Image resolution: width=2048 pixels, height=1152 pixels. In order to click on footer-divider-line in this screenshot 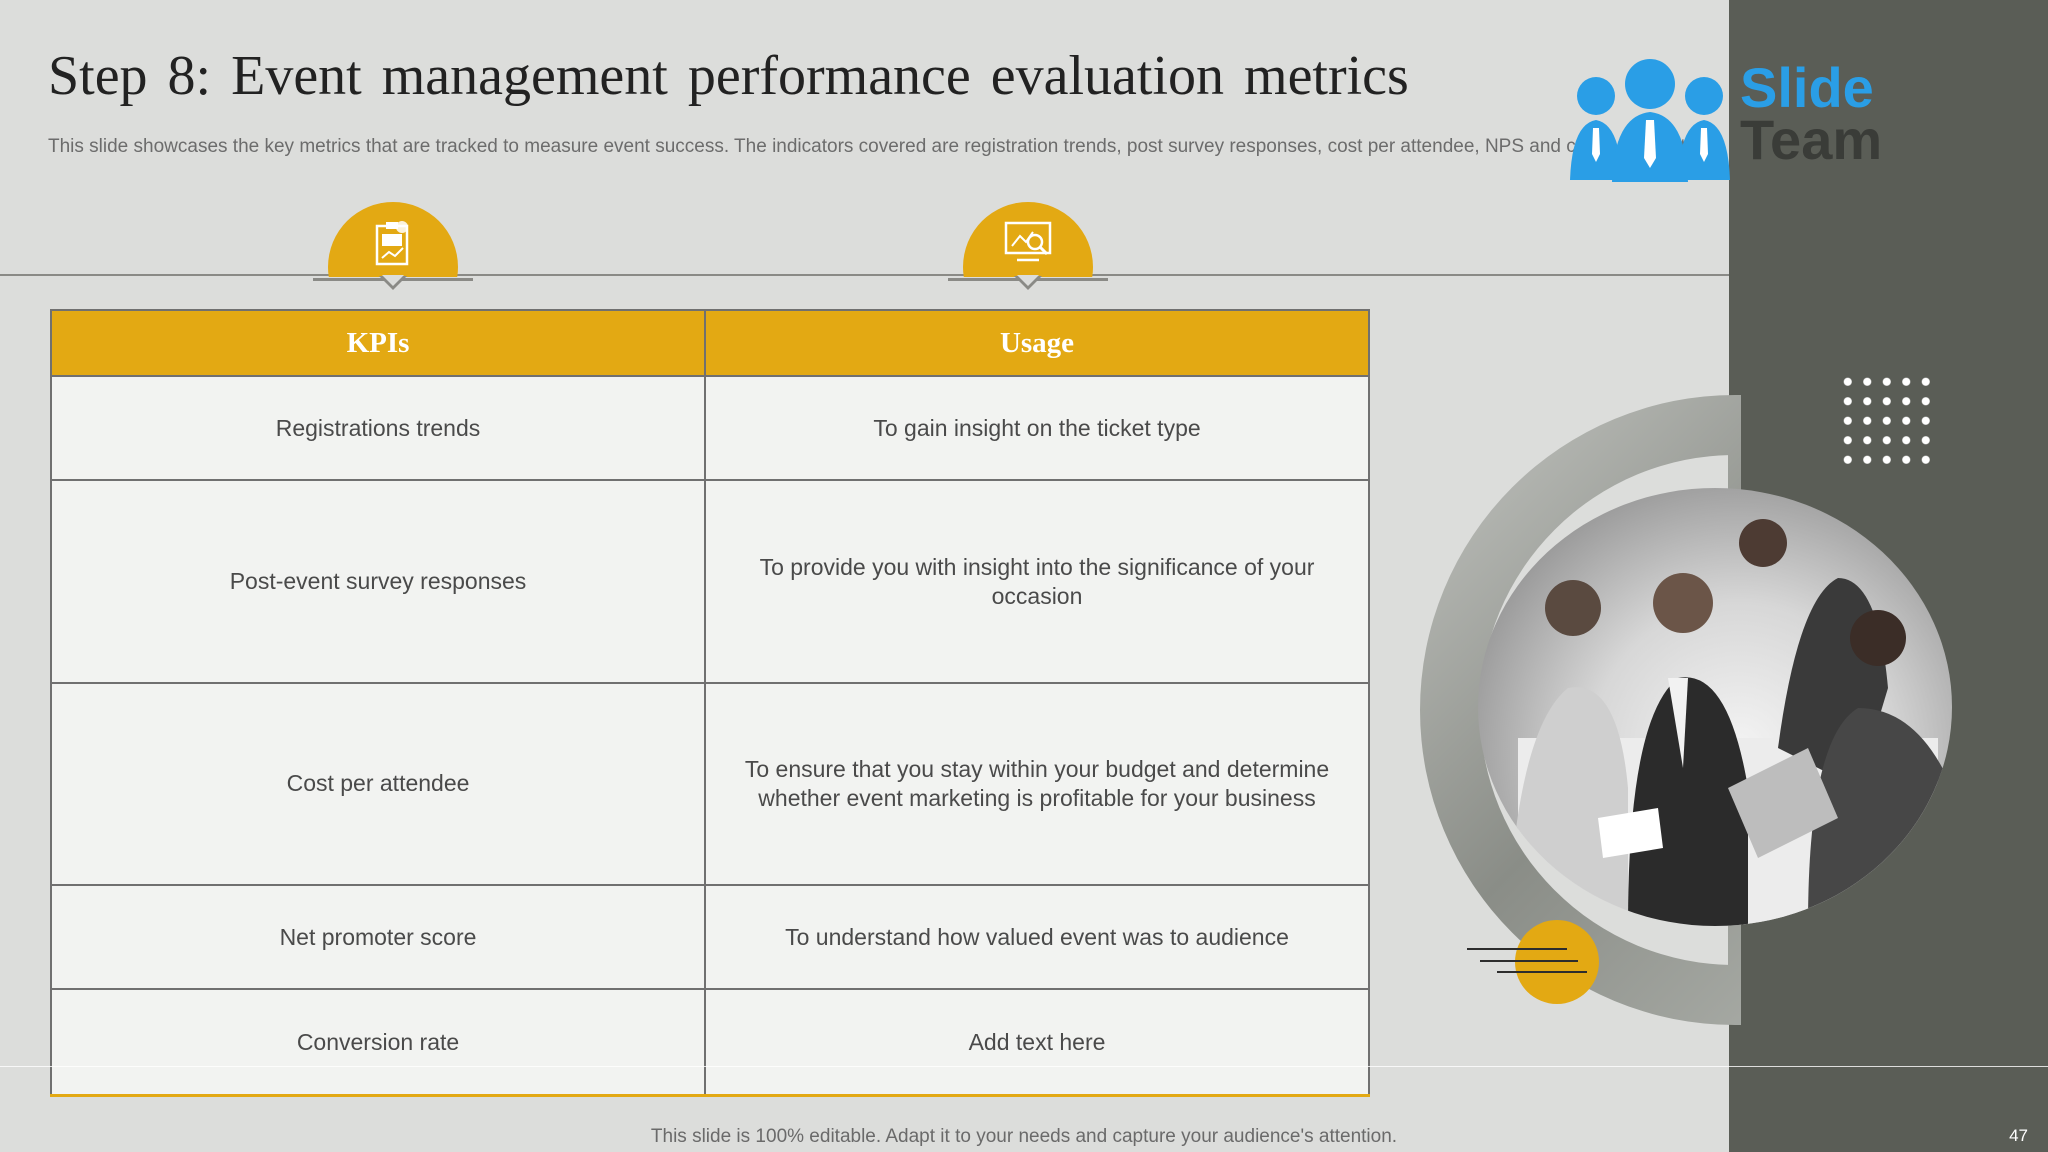, I will do `click(1024, 1066)`.